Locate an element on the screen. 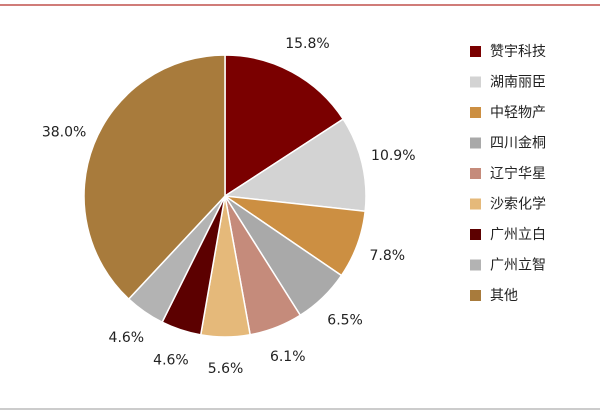 This screenshot has height=413, width=600. legend-label: 广州立智 is located at coordinates (518, 266).